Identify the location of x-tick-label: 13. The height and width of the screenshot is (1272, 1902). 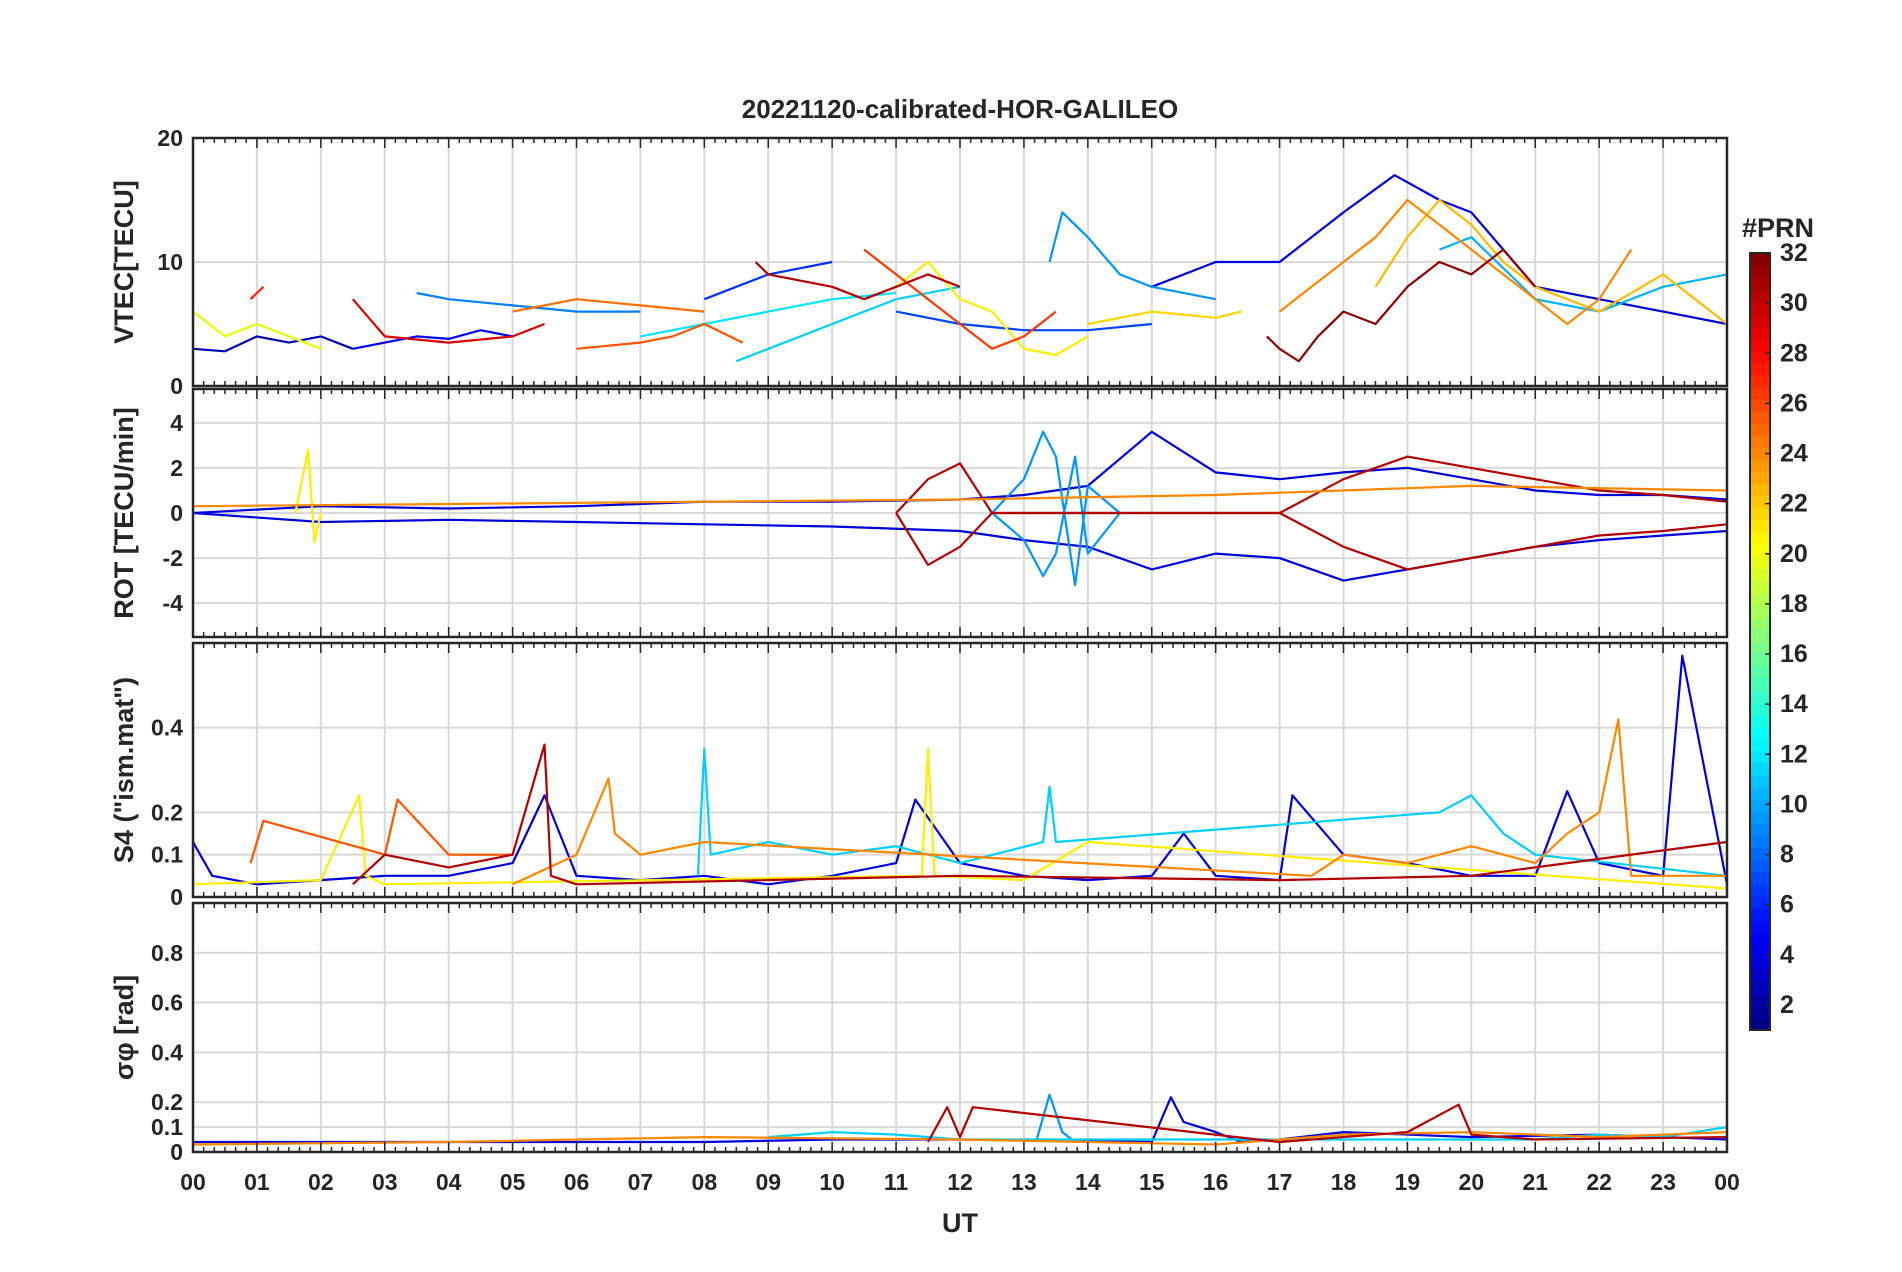
(1024, 1182).